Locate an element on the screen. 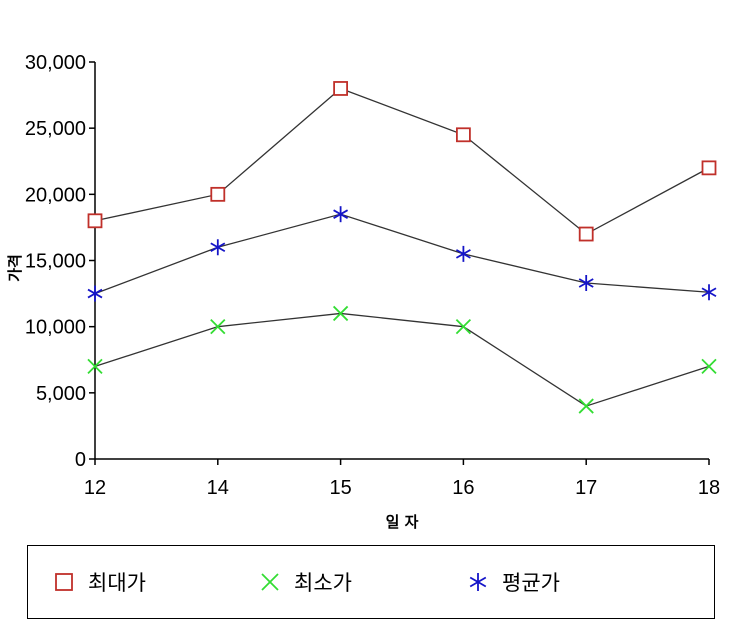  x-axis-title: 일 자 is located at coordinates (402, 522).